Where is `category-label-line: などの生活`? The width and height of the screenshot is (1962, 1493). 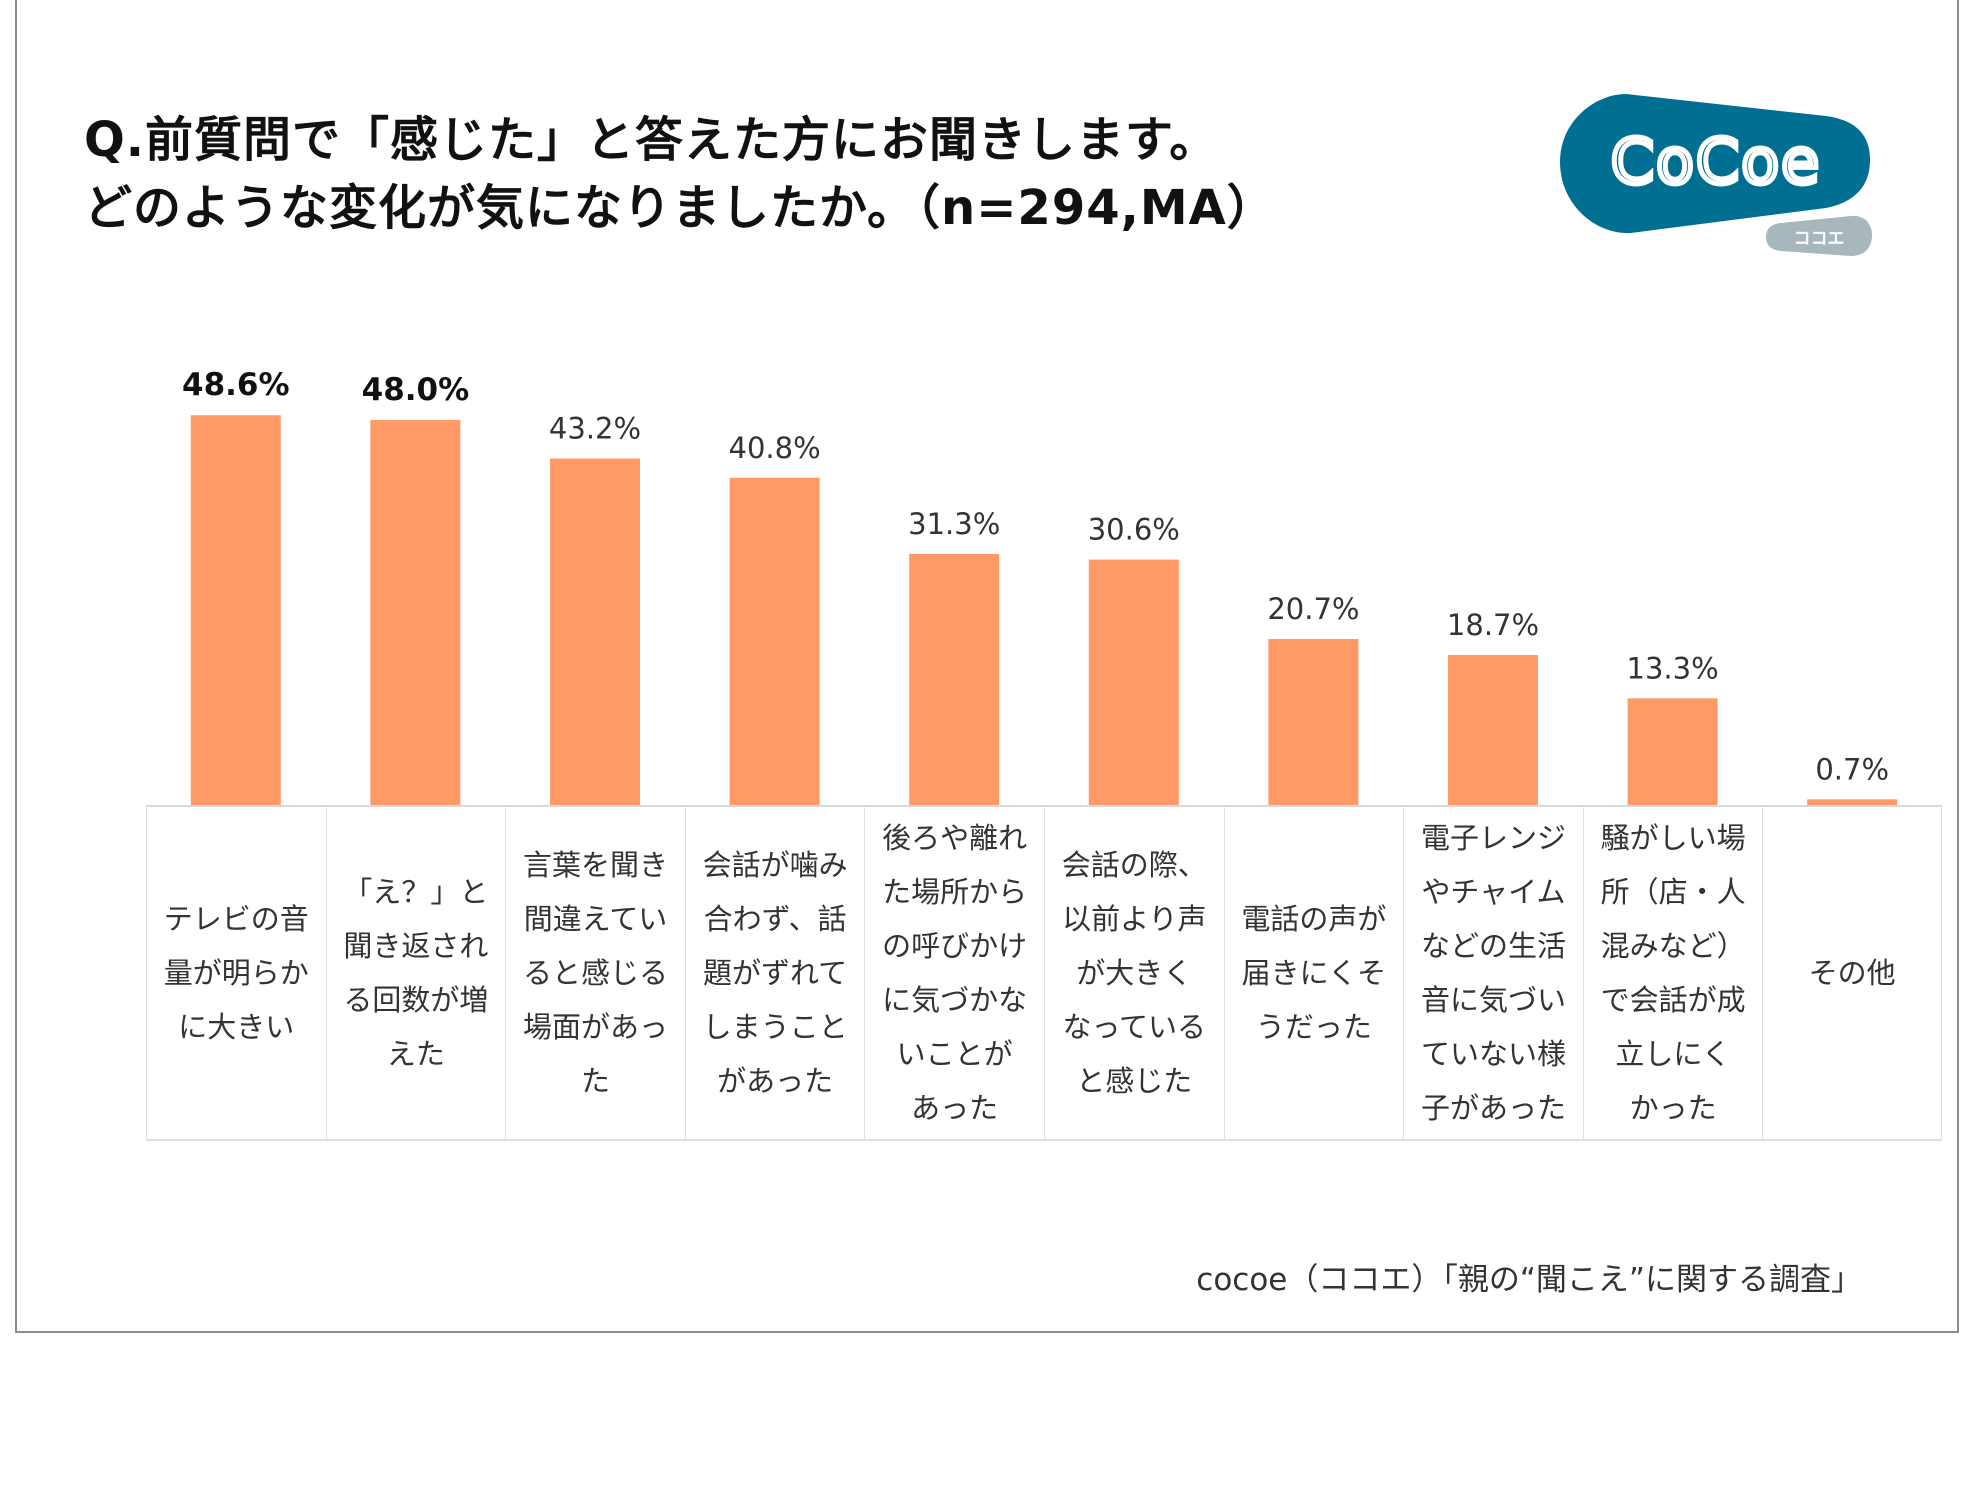 category-label-line: などの生活 is located at coordinates (1493, 946).